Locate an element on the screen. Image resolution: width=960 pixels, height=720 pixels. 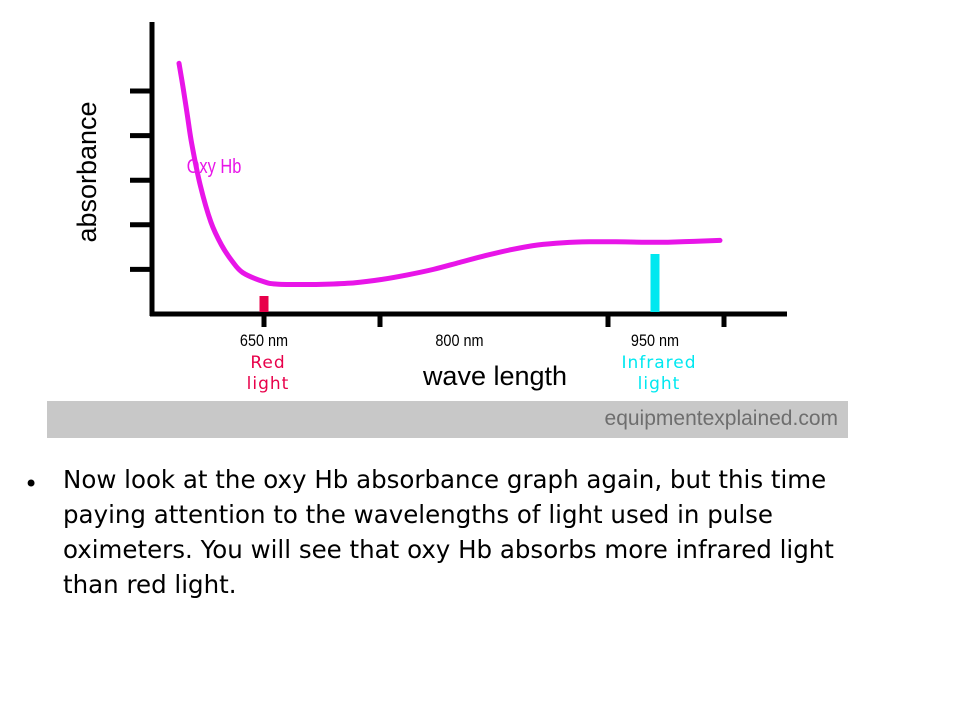
infrared-light-label: Infrared is located at coordinates (658, 363).